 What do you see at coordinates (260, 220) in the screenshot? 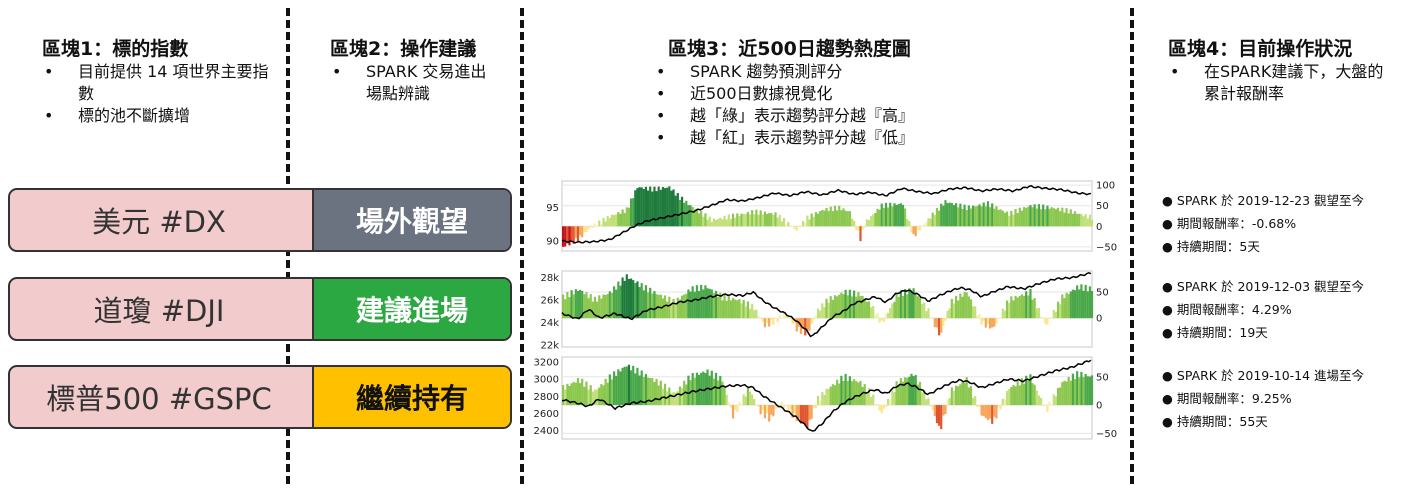
I see `ticker-row-dx: 美元 #DX 場外觀望` at bounding box center [260, 220].